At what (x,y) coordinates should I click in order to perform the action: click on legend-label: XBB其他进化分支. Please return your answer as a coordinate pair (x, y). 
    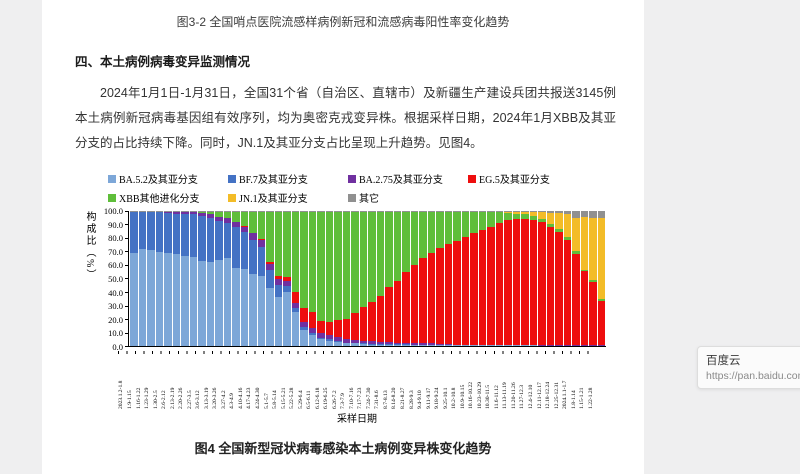
    Looking at the image, I should click on (159, 199).